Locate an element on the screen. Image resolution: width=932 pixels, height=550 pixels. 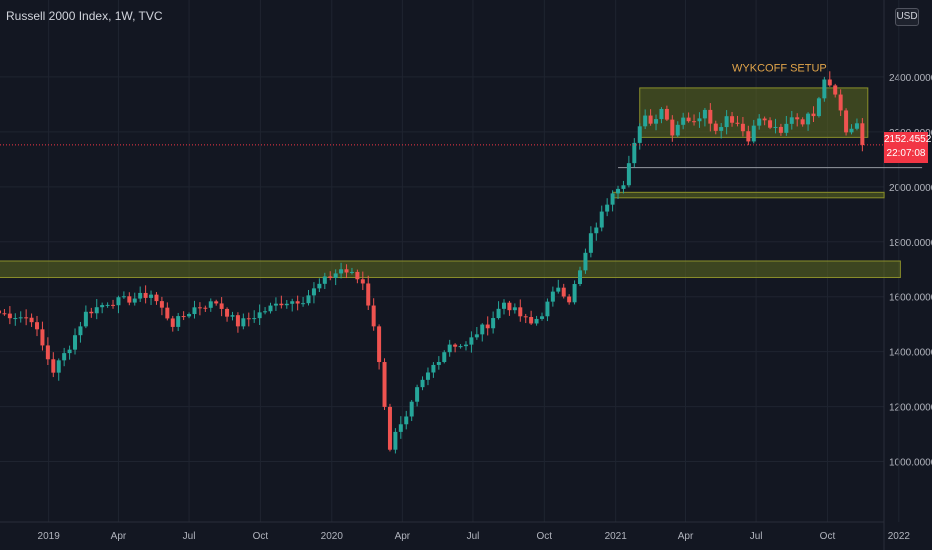
y-tick-label: 1200.0000 is located at coordinates (910, 408).